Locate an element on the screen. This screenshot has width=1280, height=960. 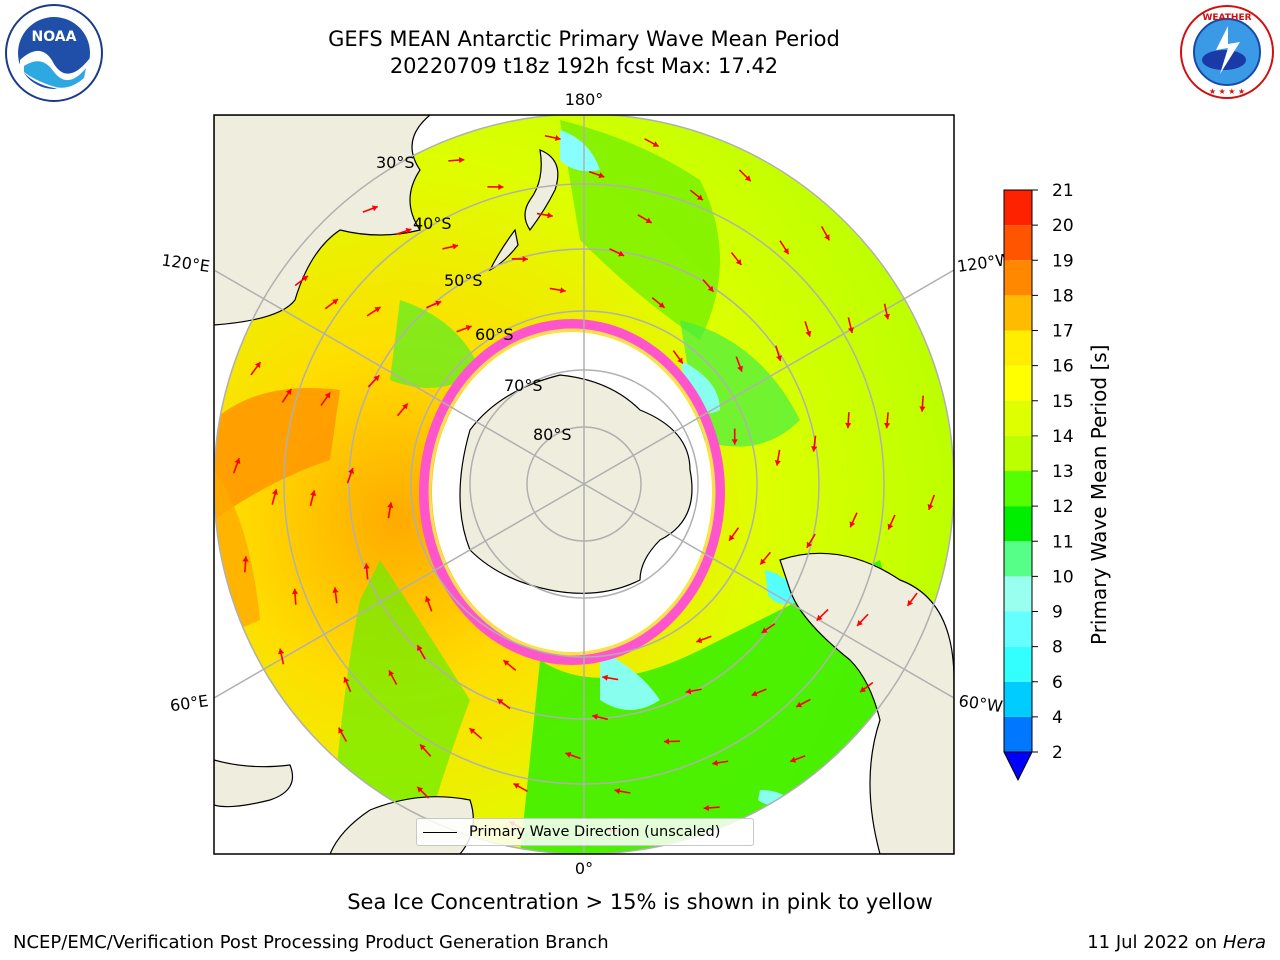
colorbar-tick-label: 15 is located at coordinates (1063, 402).